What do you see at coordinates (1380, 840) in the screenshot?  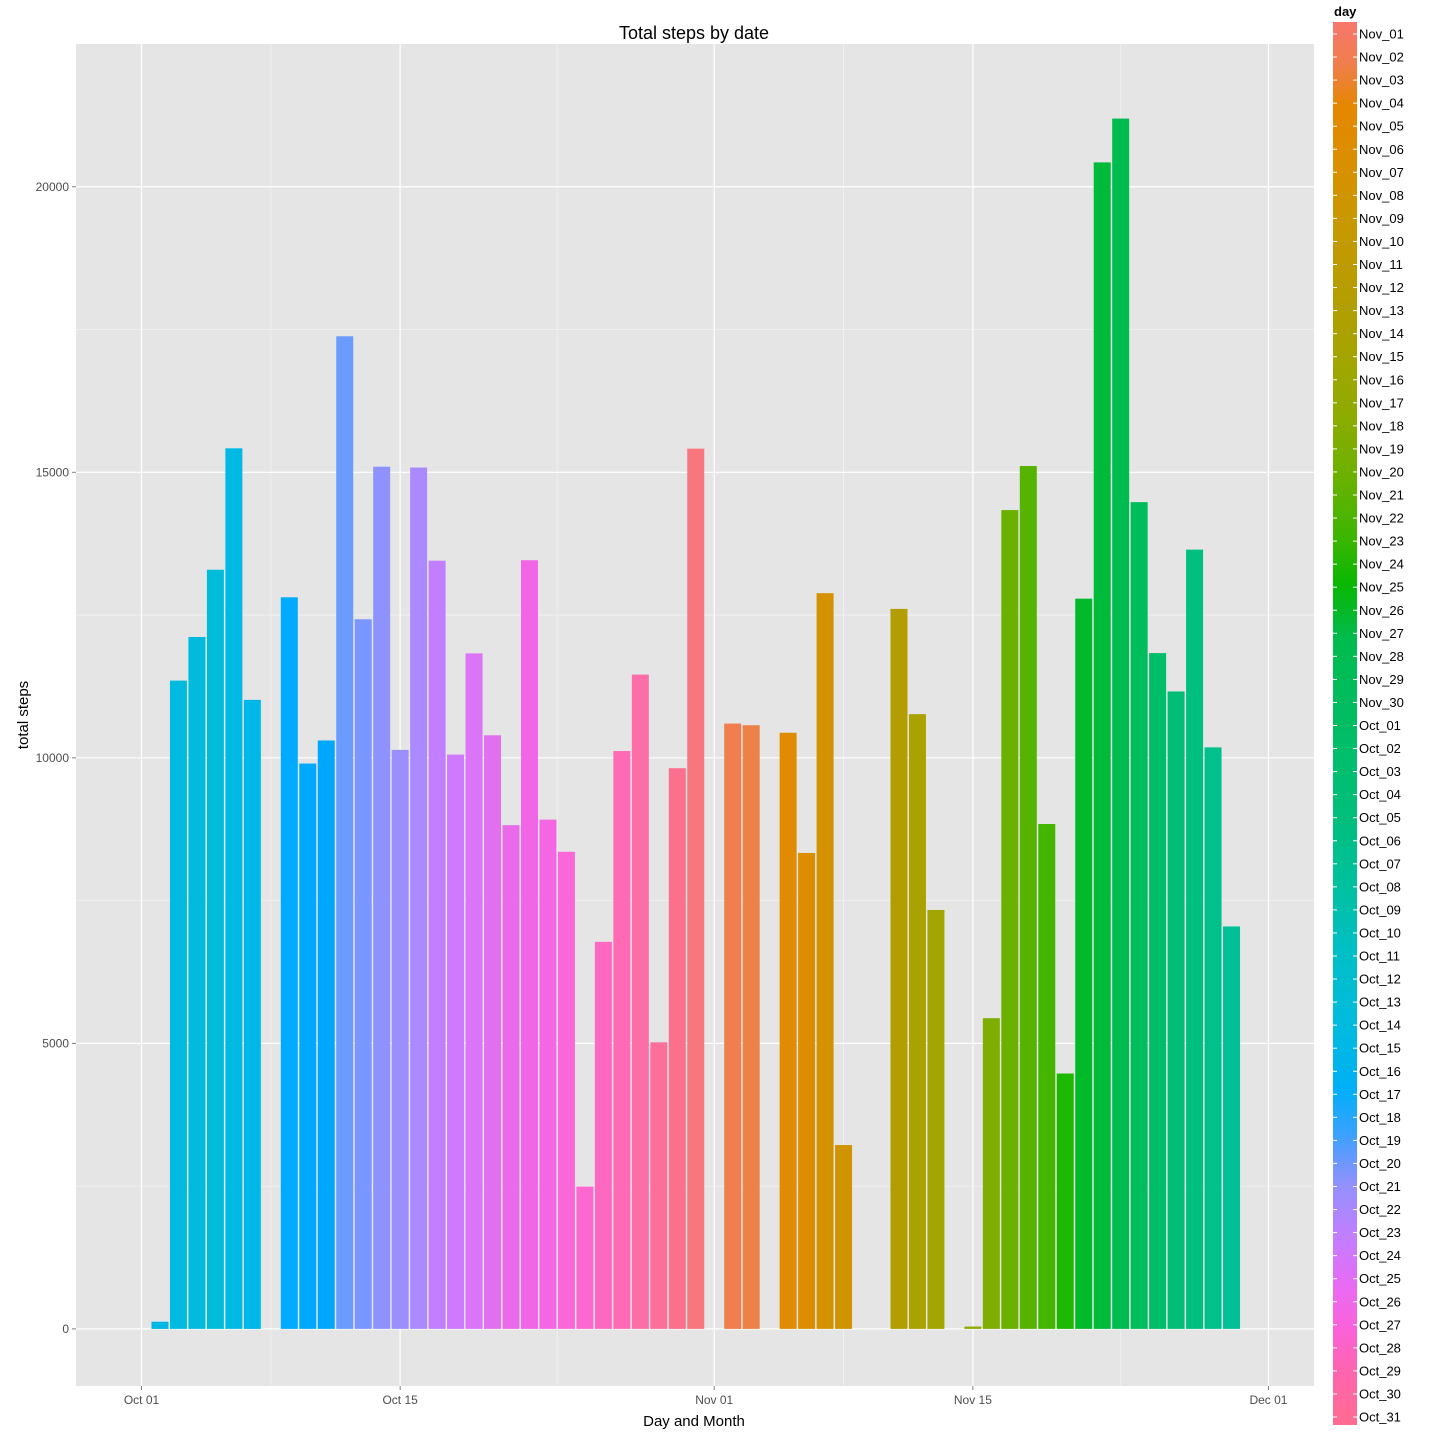 I see `legend-label: Oct_06` at bounding box center [1380, 840].